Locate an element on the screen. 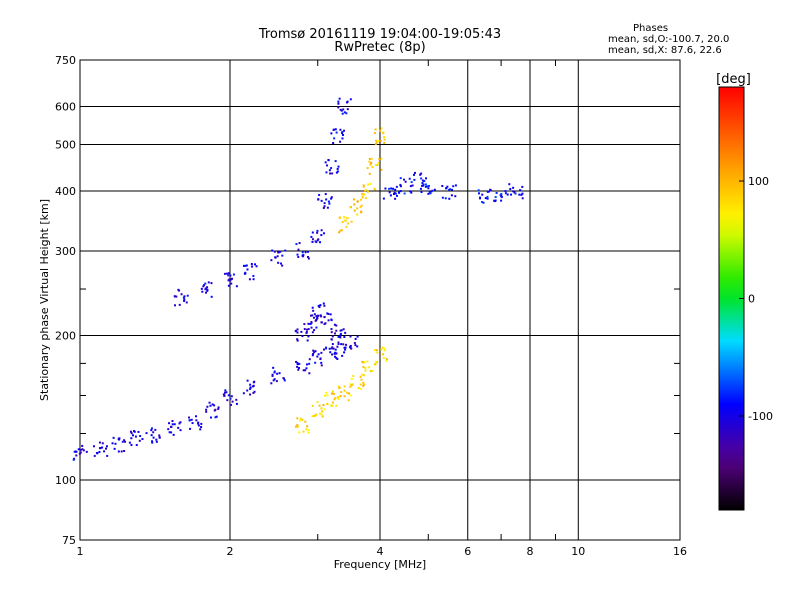 The height and width of the screenshot is (600, 800). colorbar-label: [deg] is located at coordinates (733, 79).